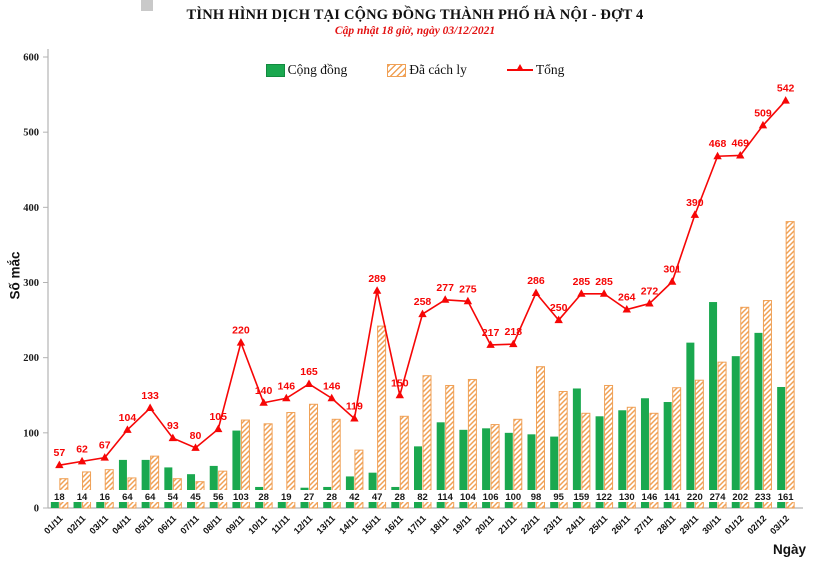 Image resolution: width=830 pixels, height=571 pixels. I want to click on svg-text: 500, so click(31, 133).